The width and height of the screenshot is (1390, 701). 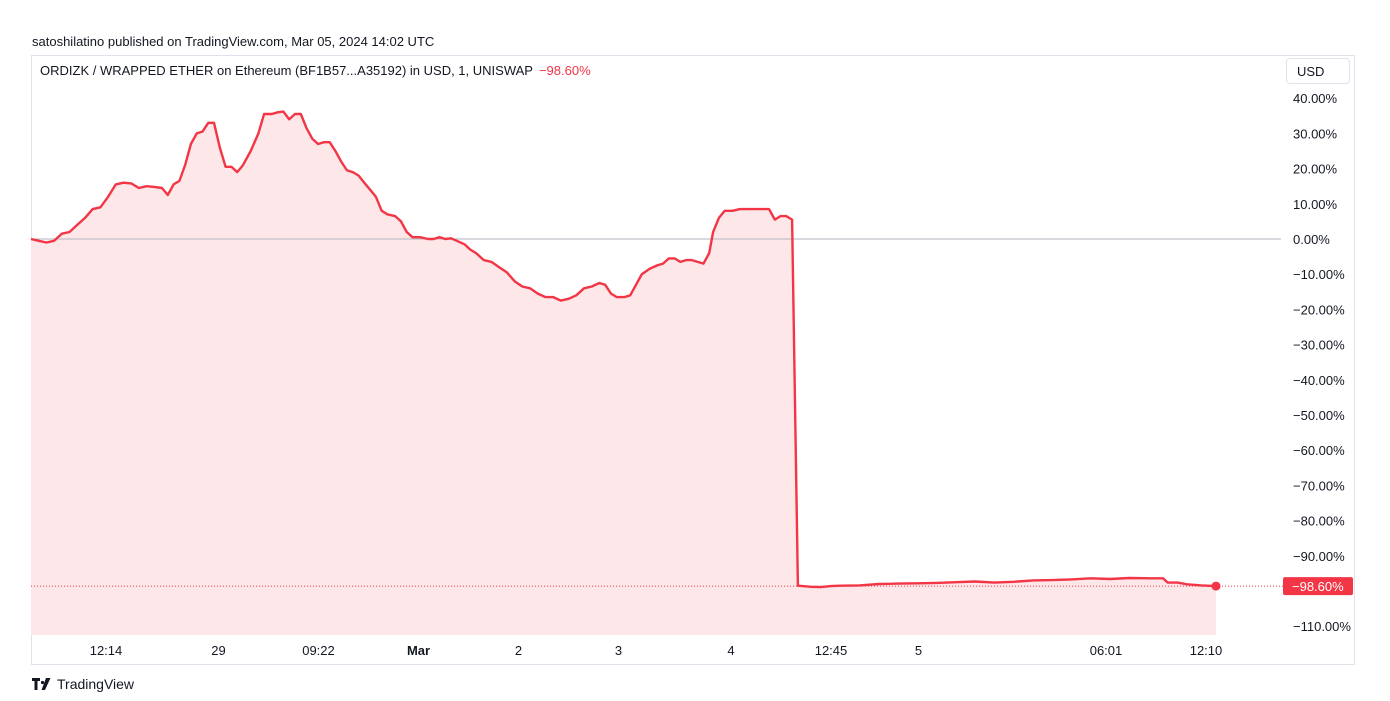 I want to click on y-tick-label: −60.00%, so click(x=1319, y=450).